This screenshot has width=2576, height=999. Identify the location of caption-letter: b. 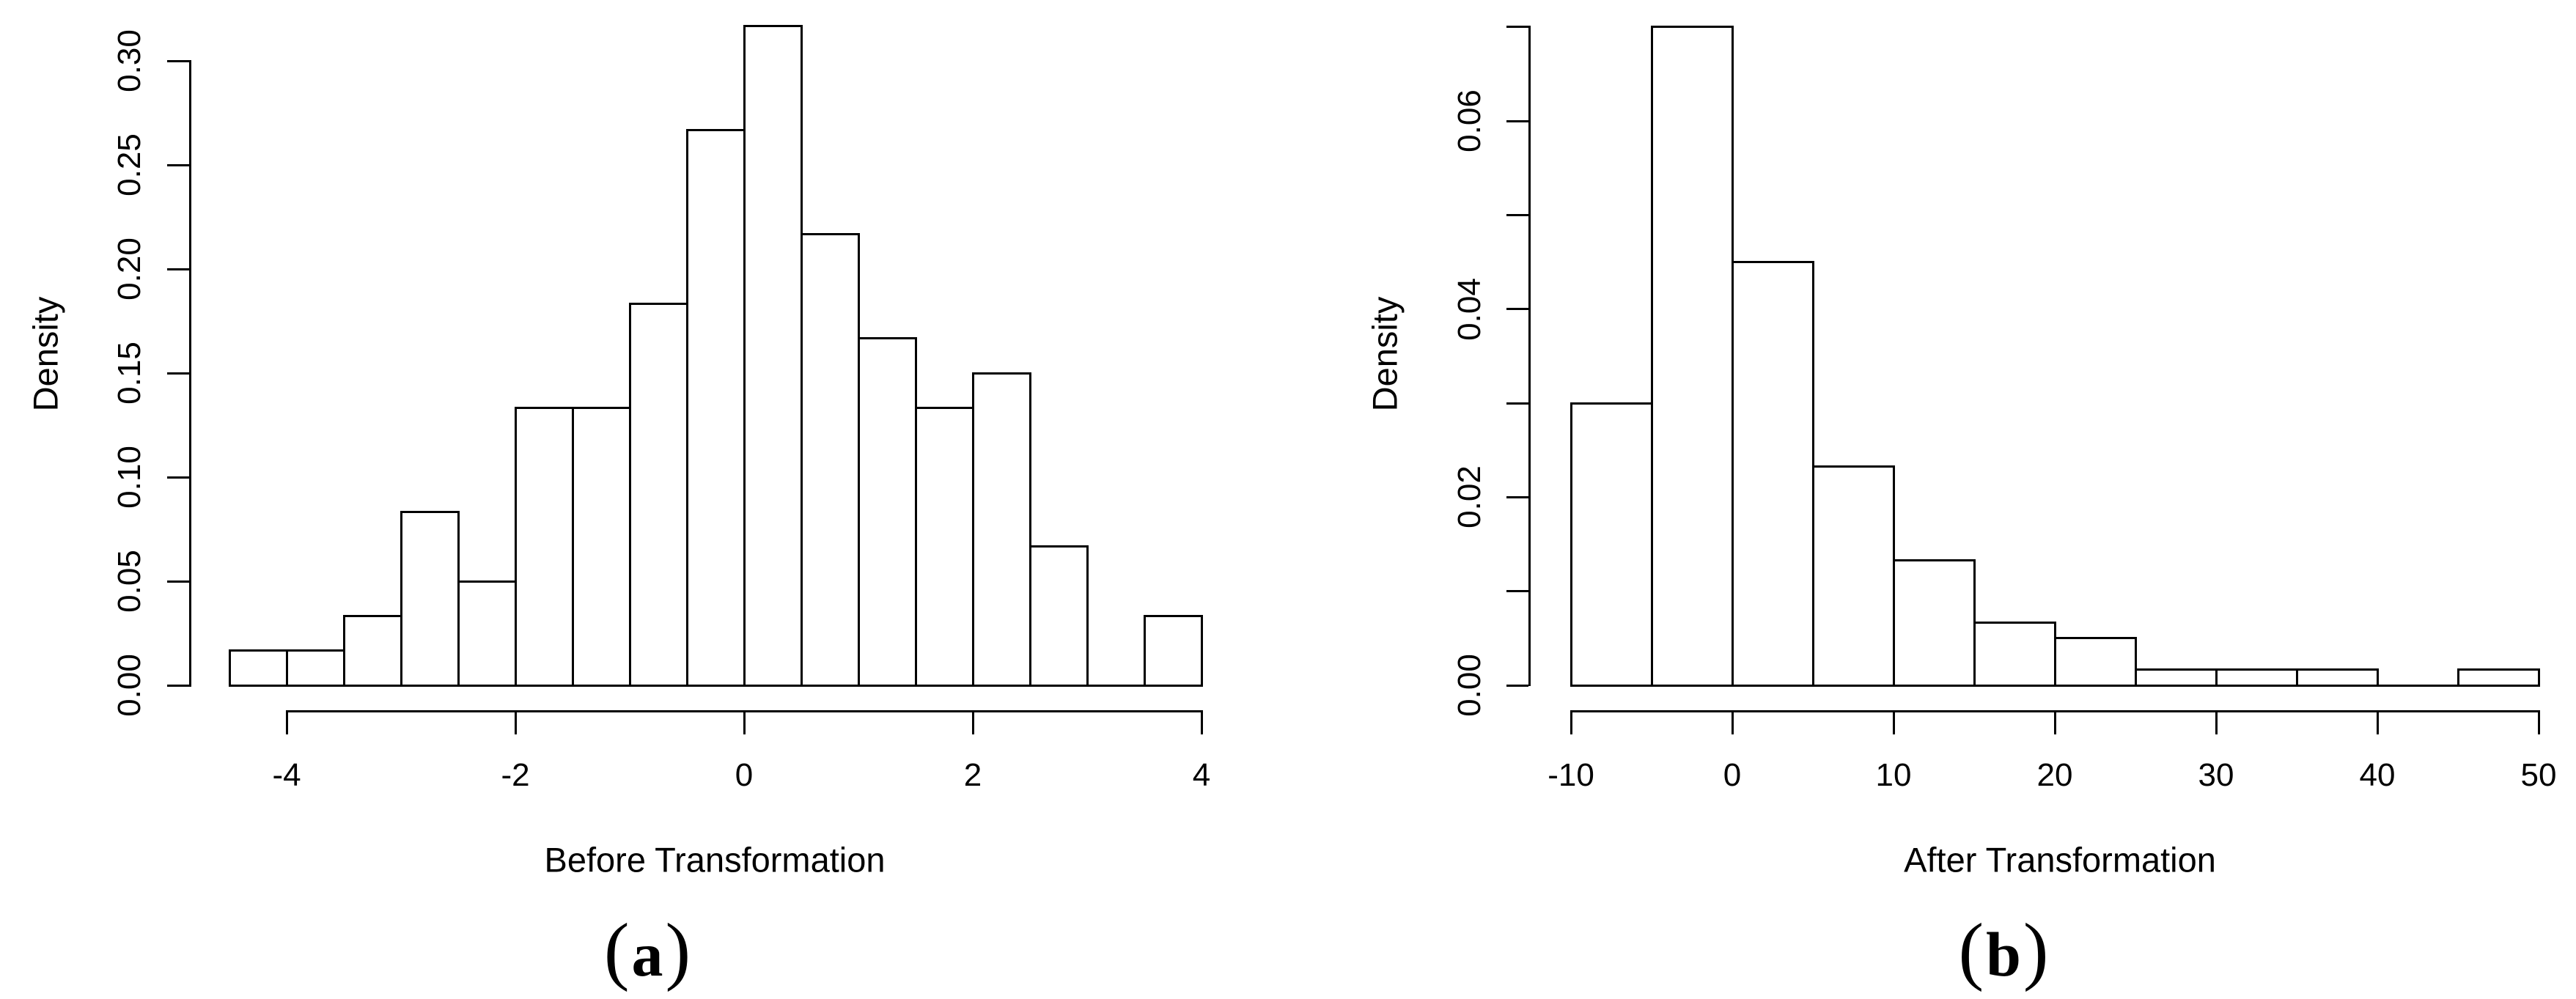
(2003, 954).